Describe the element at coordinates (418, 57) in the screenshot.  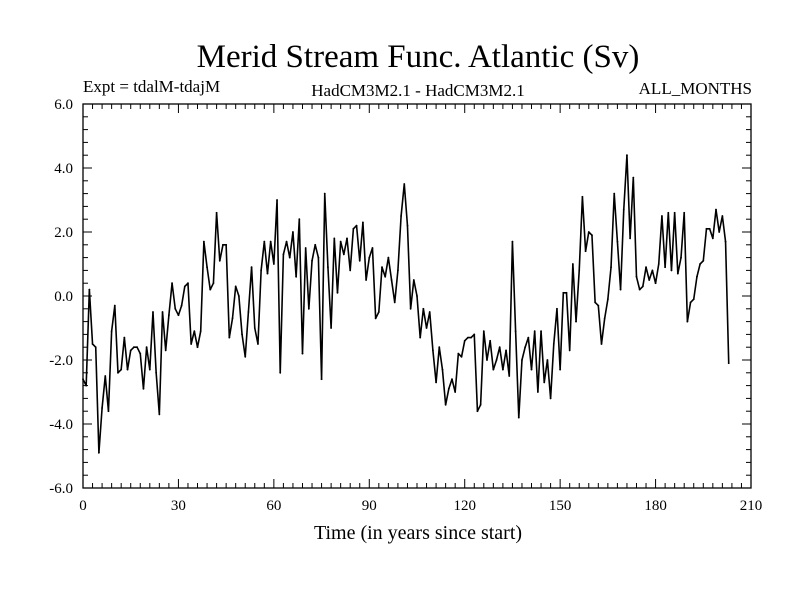
I see `chart-title: Merid Stream Func. Atlantic (Sv)` at that location.